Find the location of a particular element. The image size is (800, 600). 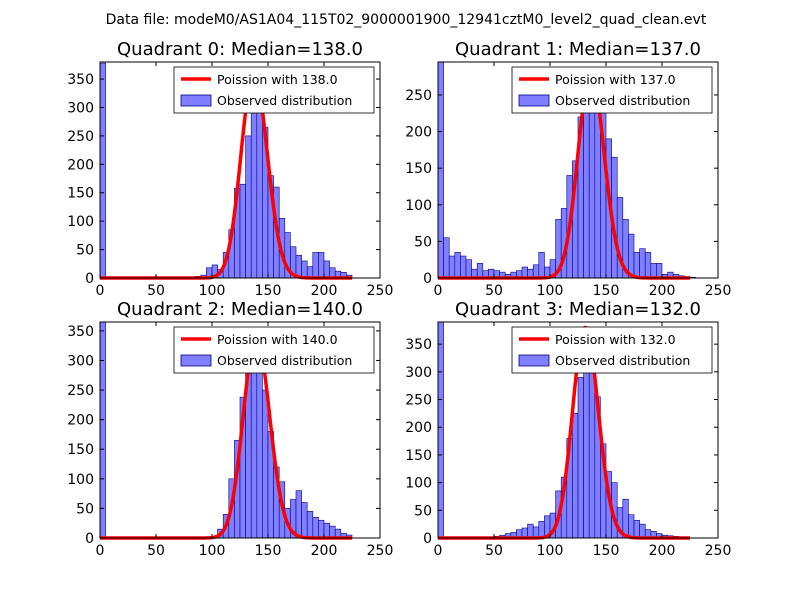

legend-patch-swatch-q0 is located at coordinates (196, 100).